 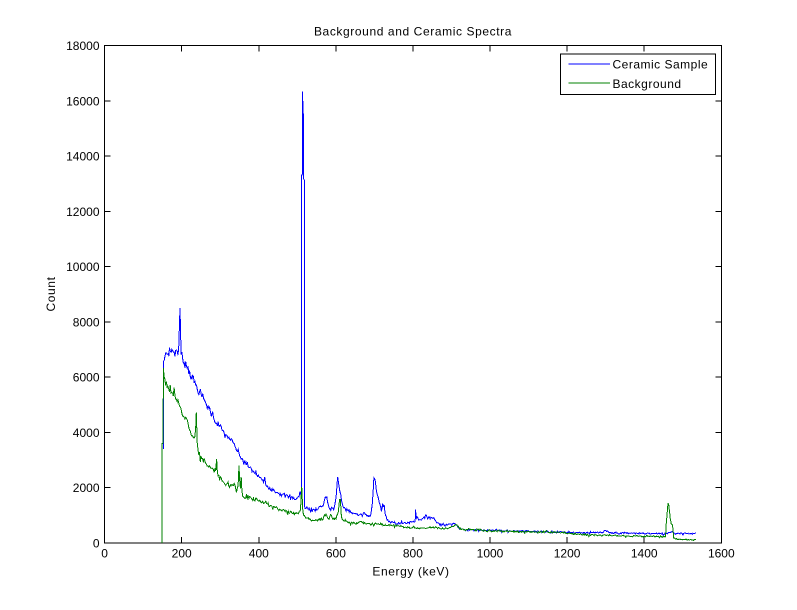 What do you see at coordinates (336, 554) in the screenshot?
I see `svg-text: 600` at bounding box center [336, 554].